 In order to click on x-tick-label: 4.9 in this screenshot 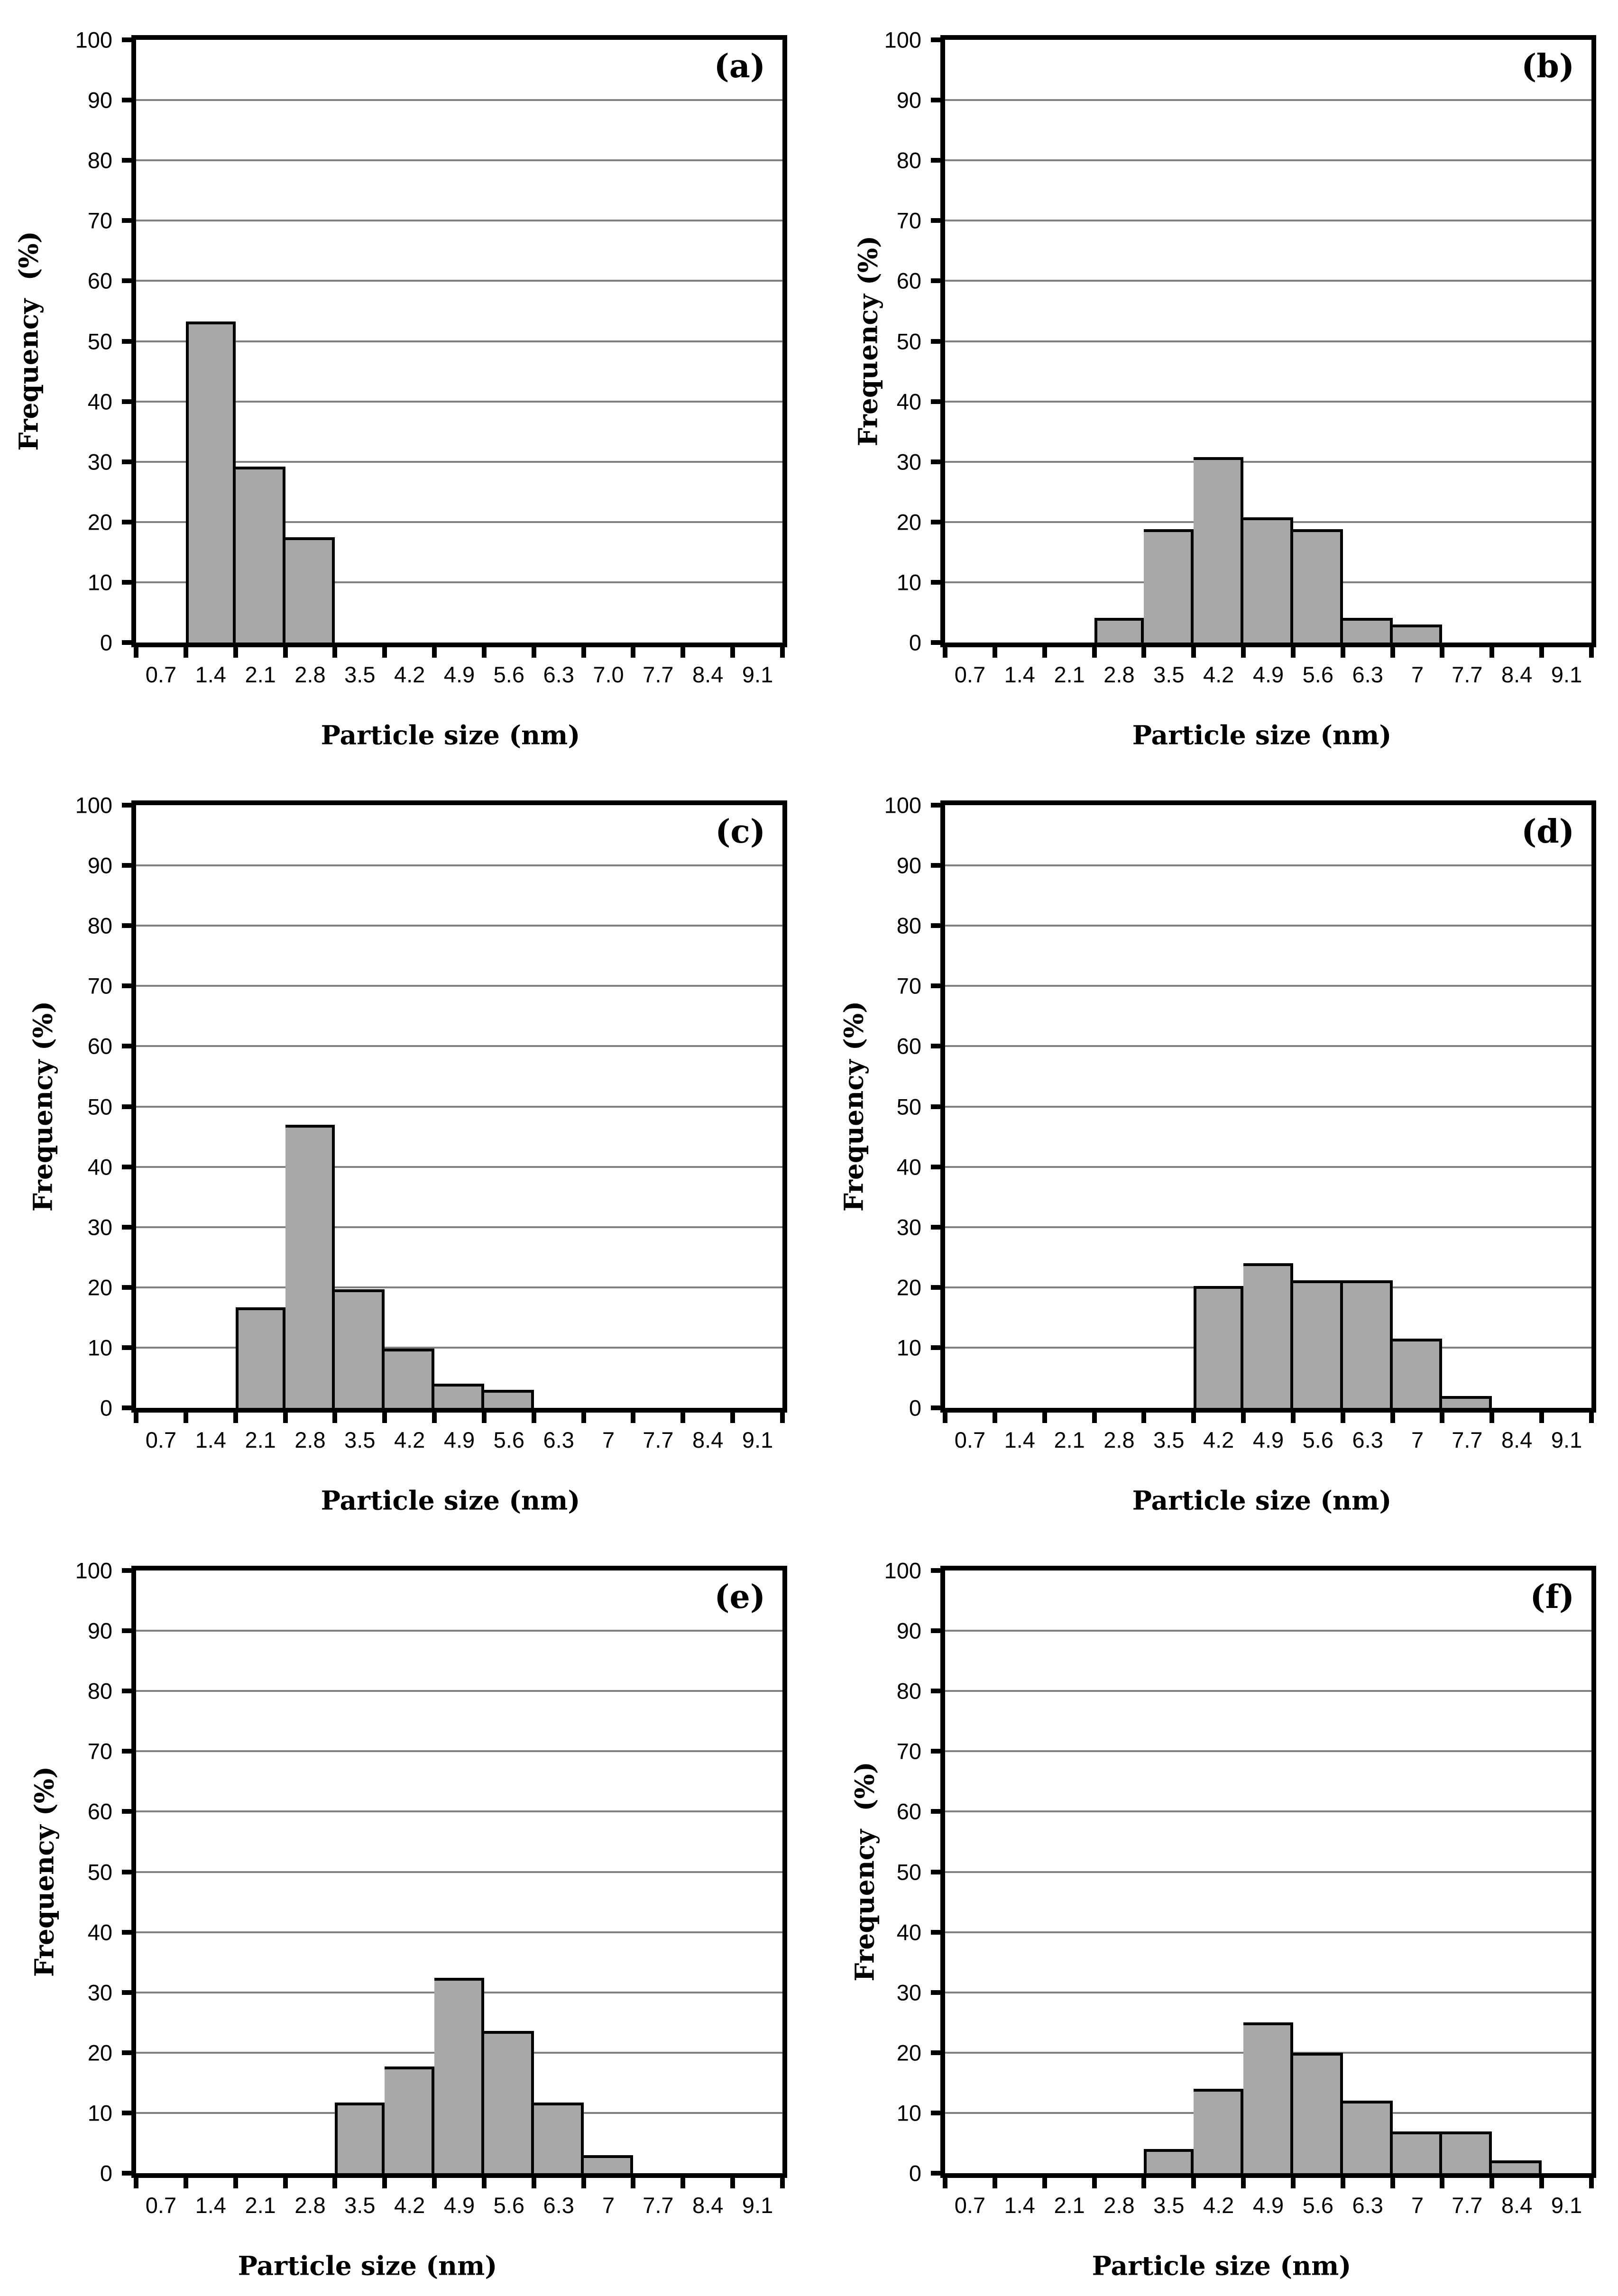, I will do `click(459, 674)`.